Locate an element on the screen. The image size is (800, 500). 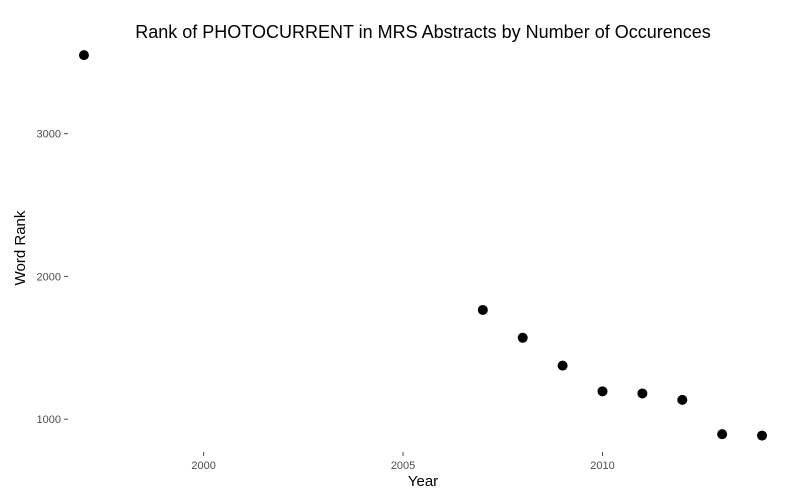
y-tick-label: 3000 is located at coordinates (49, 135).